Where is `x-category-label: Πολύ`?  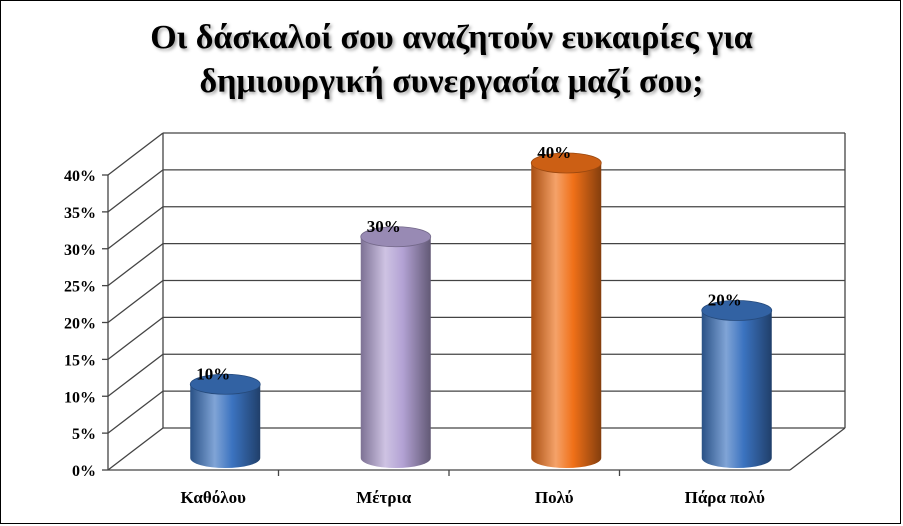 x-category-label: Πολύ is located at coordinates (554, 497).